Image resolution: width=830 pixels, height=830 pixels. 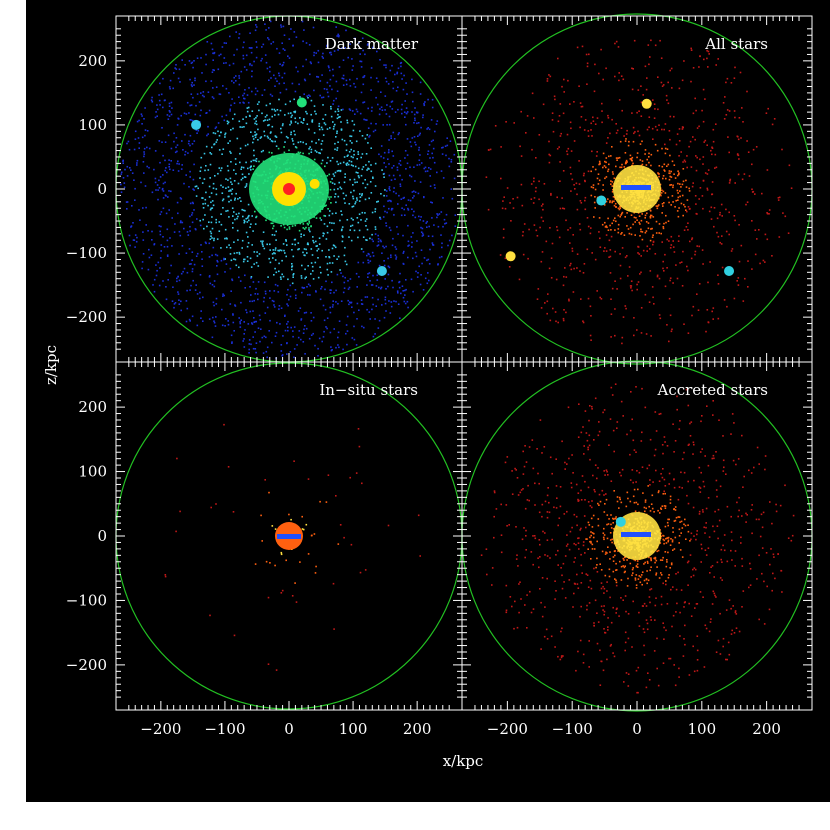 I want to click on y-axis-label: z/kpc, so click(x=51, y=365).